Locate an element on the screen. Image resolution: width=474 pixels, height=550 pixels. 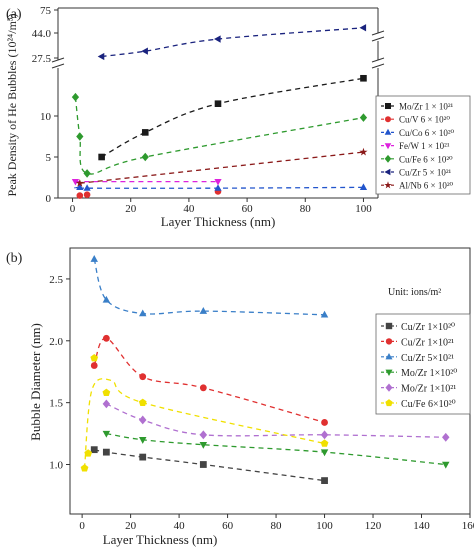
panel-a-y-ticks: 0 5 10 27.5 44.0 75 is located at coordinates (45, 105).